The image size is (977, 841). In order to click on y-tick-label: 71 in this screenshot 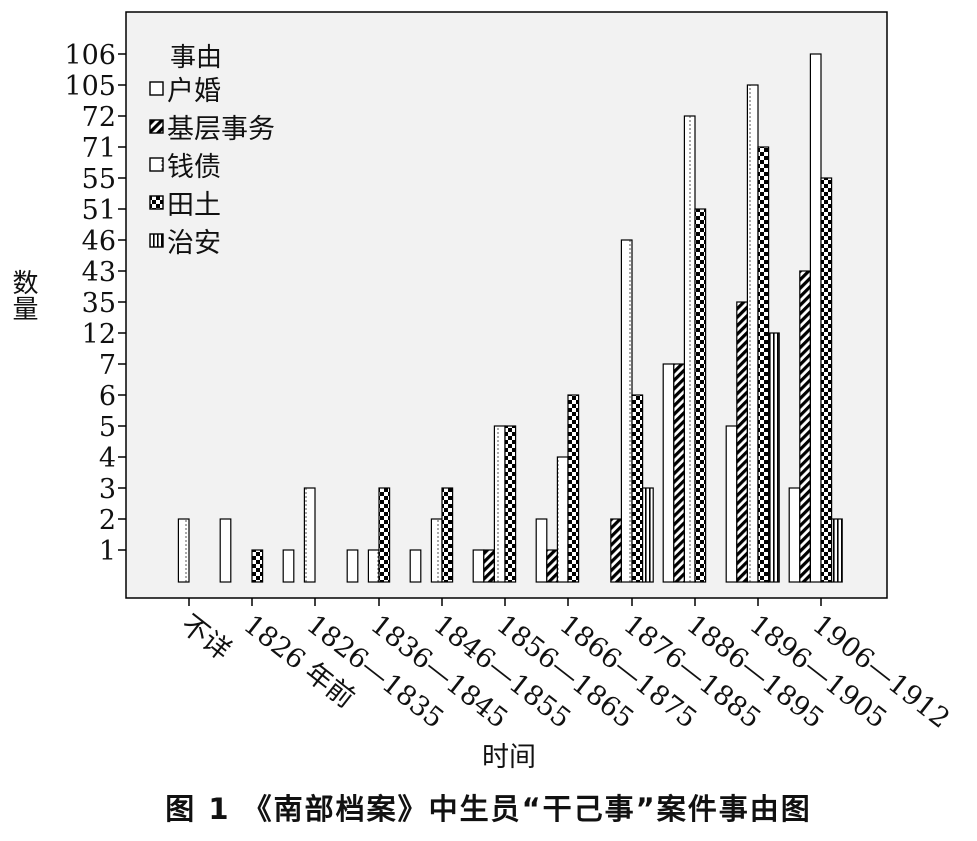, I will do `click(99, 148)`.